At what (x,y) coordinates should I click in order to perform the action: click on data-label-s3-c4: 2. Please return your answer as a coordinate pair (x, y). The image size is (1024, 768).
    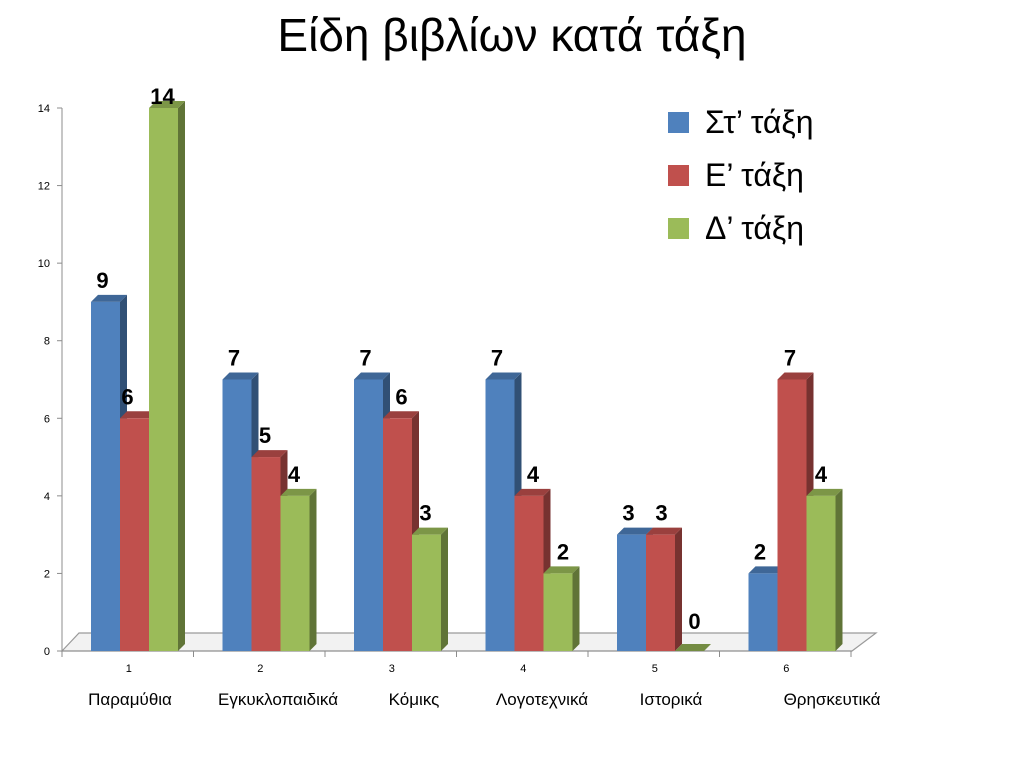
    Looking at the image, I should click on (563, 551).